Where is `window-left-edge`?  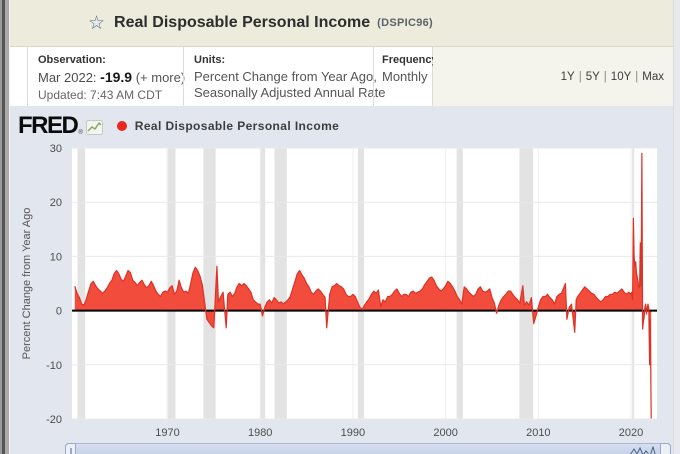 window-left-edge is located at coordinates (5, 227).